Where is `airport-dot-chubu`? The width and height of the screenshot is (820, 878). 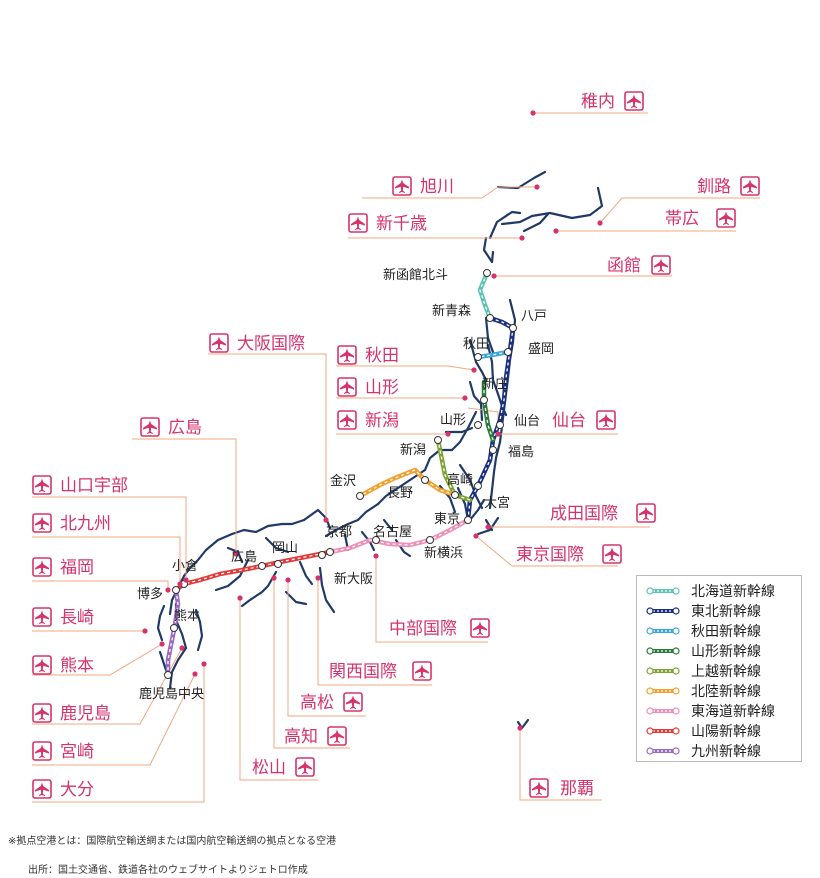
airport-dot-chubu is located at coordinates (376, 556).